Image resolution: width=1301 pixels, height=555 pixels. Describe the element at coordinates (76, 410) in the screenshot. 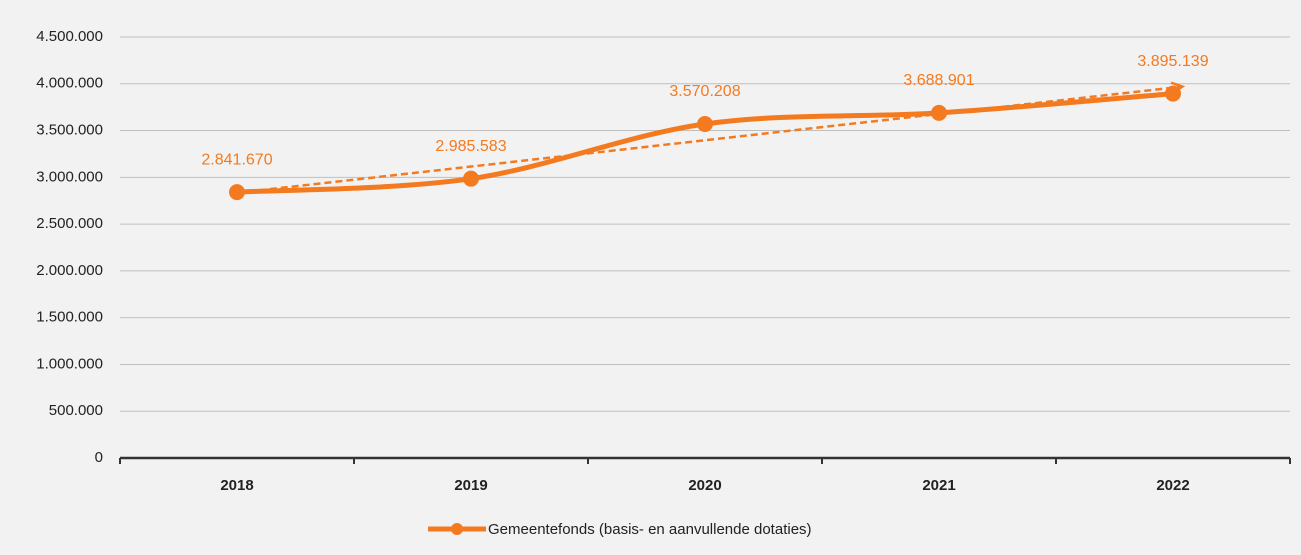

I see `y-tick-label: 500.000` at that location.